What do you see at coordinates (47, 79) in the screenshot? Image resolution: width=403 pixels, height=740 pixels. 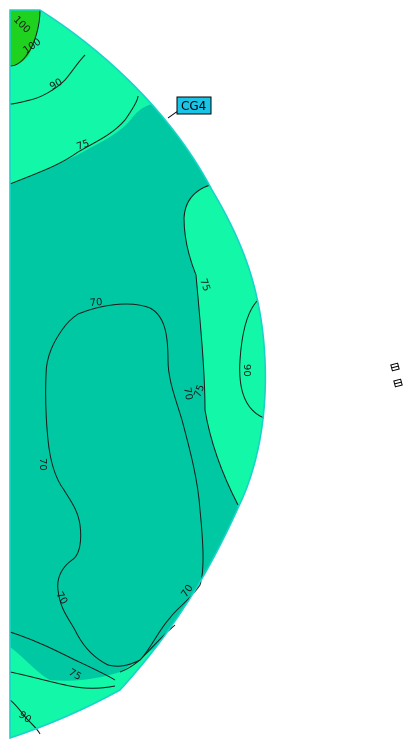 I see `contour-90-top` at bounding box center [47, 79].